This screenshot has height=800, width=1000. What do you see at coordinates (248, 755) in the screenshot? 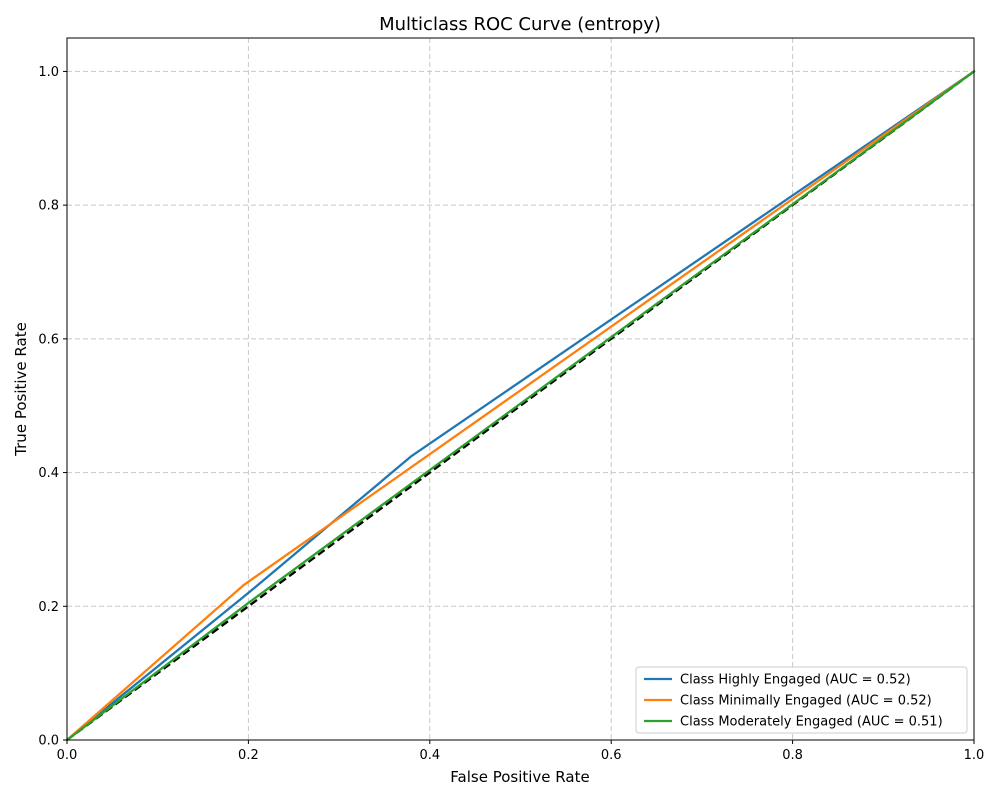
I see `x-tick-label: 0.2` at bounding box center [248, 755].